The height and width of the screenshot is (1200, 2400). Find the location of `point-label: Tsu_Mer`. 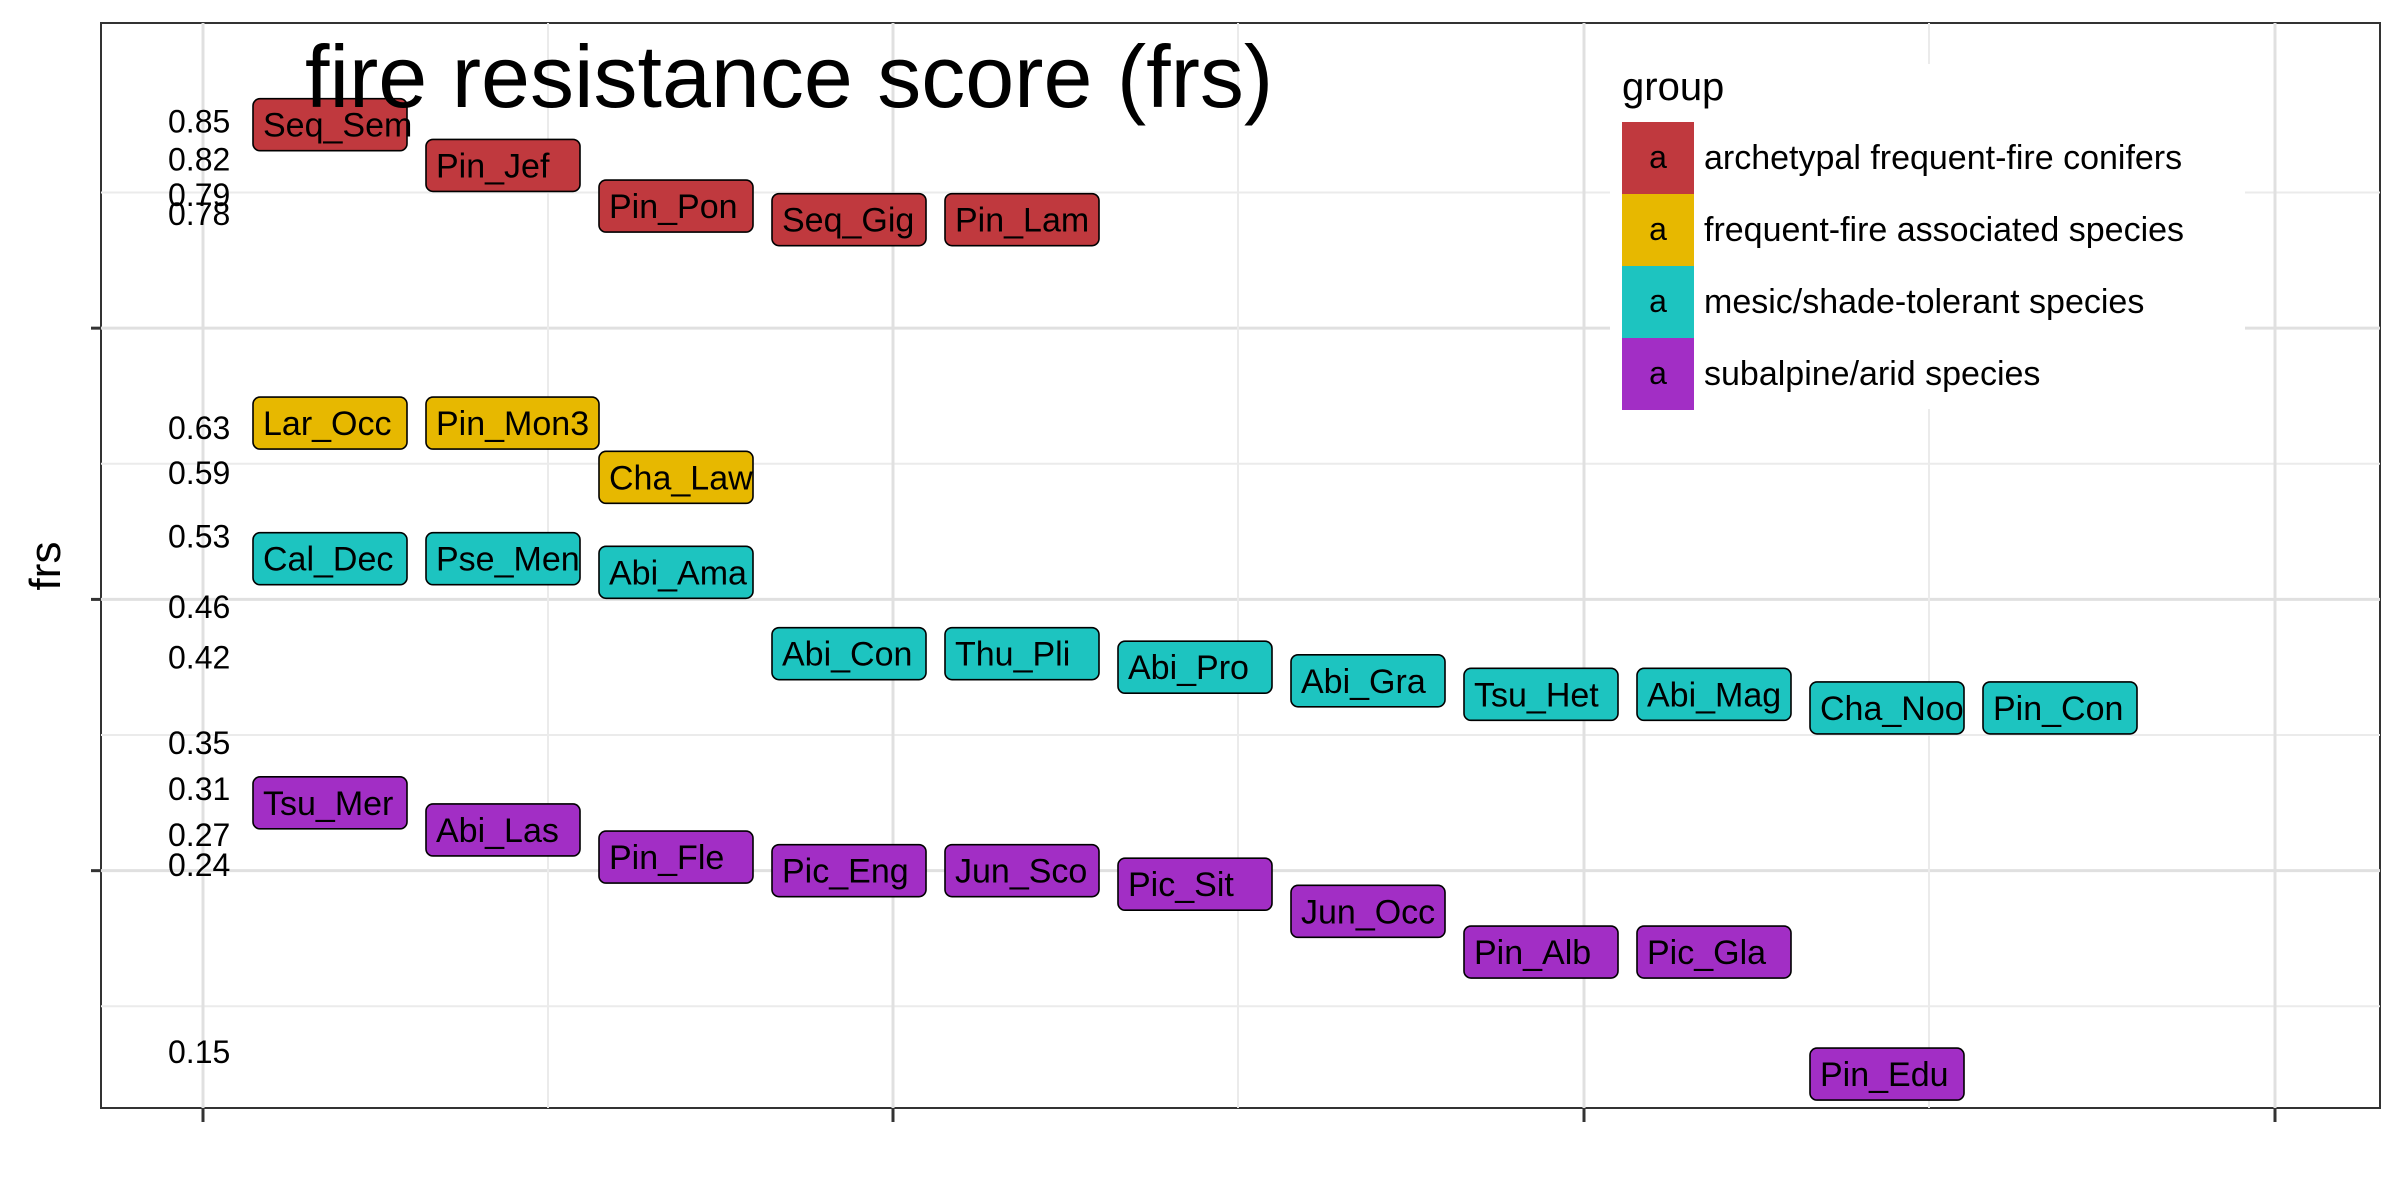

point-label: Tsu_Mer is located at coordinates (328, 804).